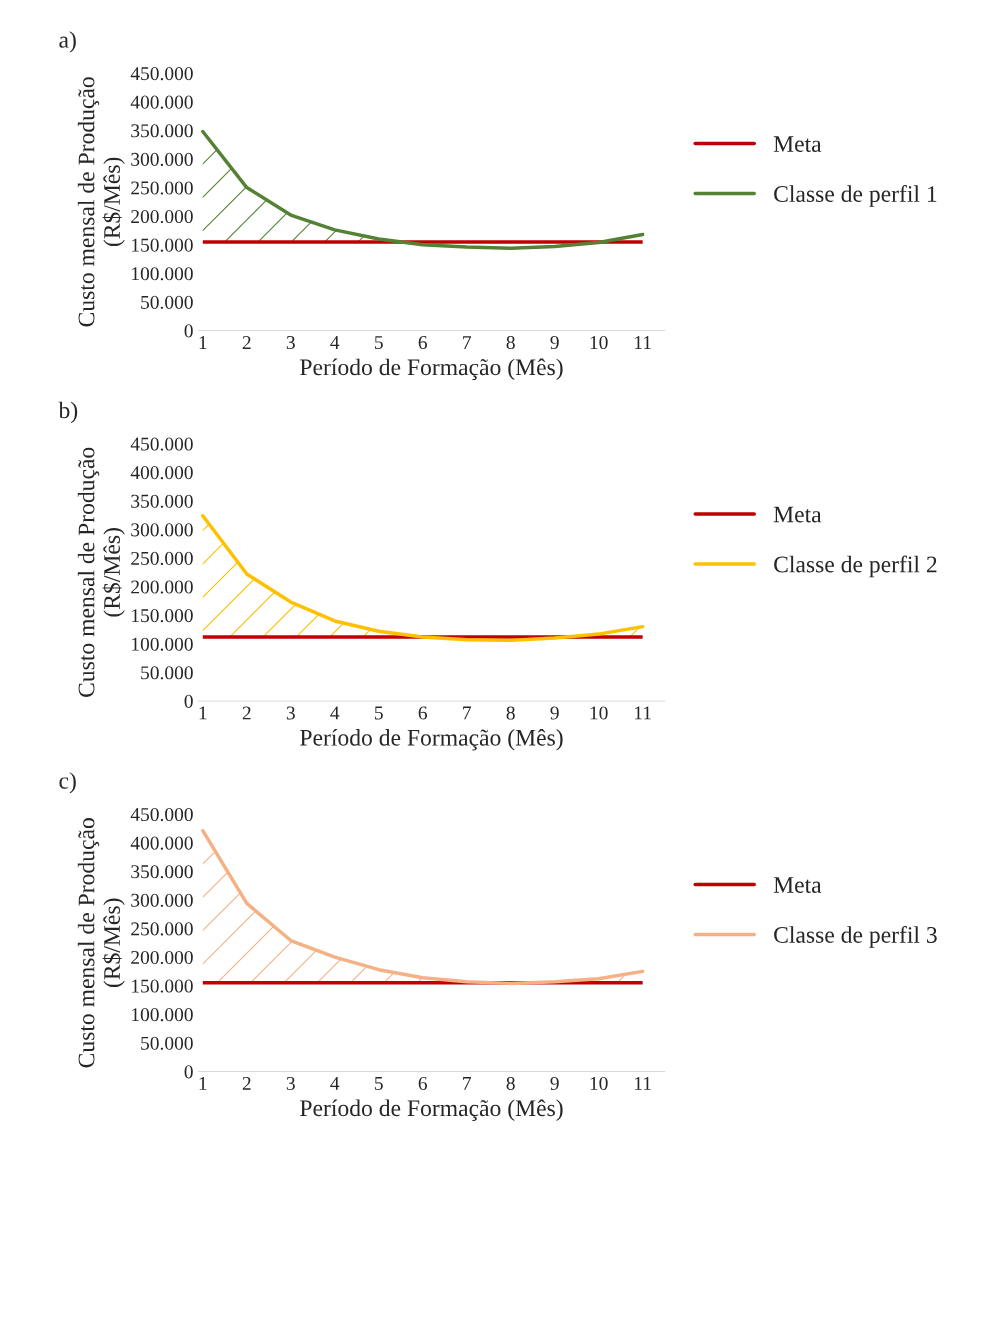  What do you see at coordinates (855, 937) in the screenshot?
I see `legend-label: Classe de perfil 3` at bounding box center [855, 937].